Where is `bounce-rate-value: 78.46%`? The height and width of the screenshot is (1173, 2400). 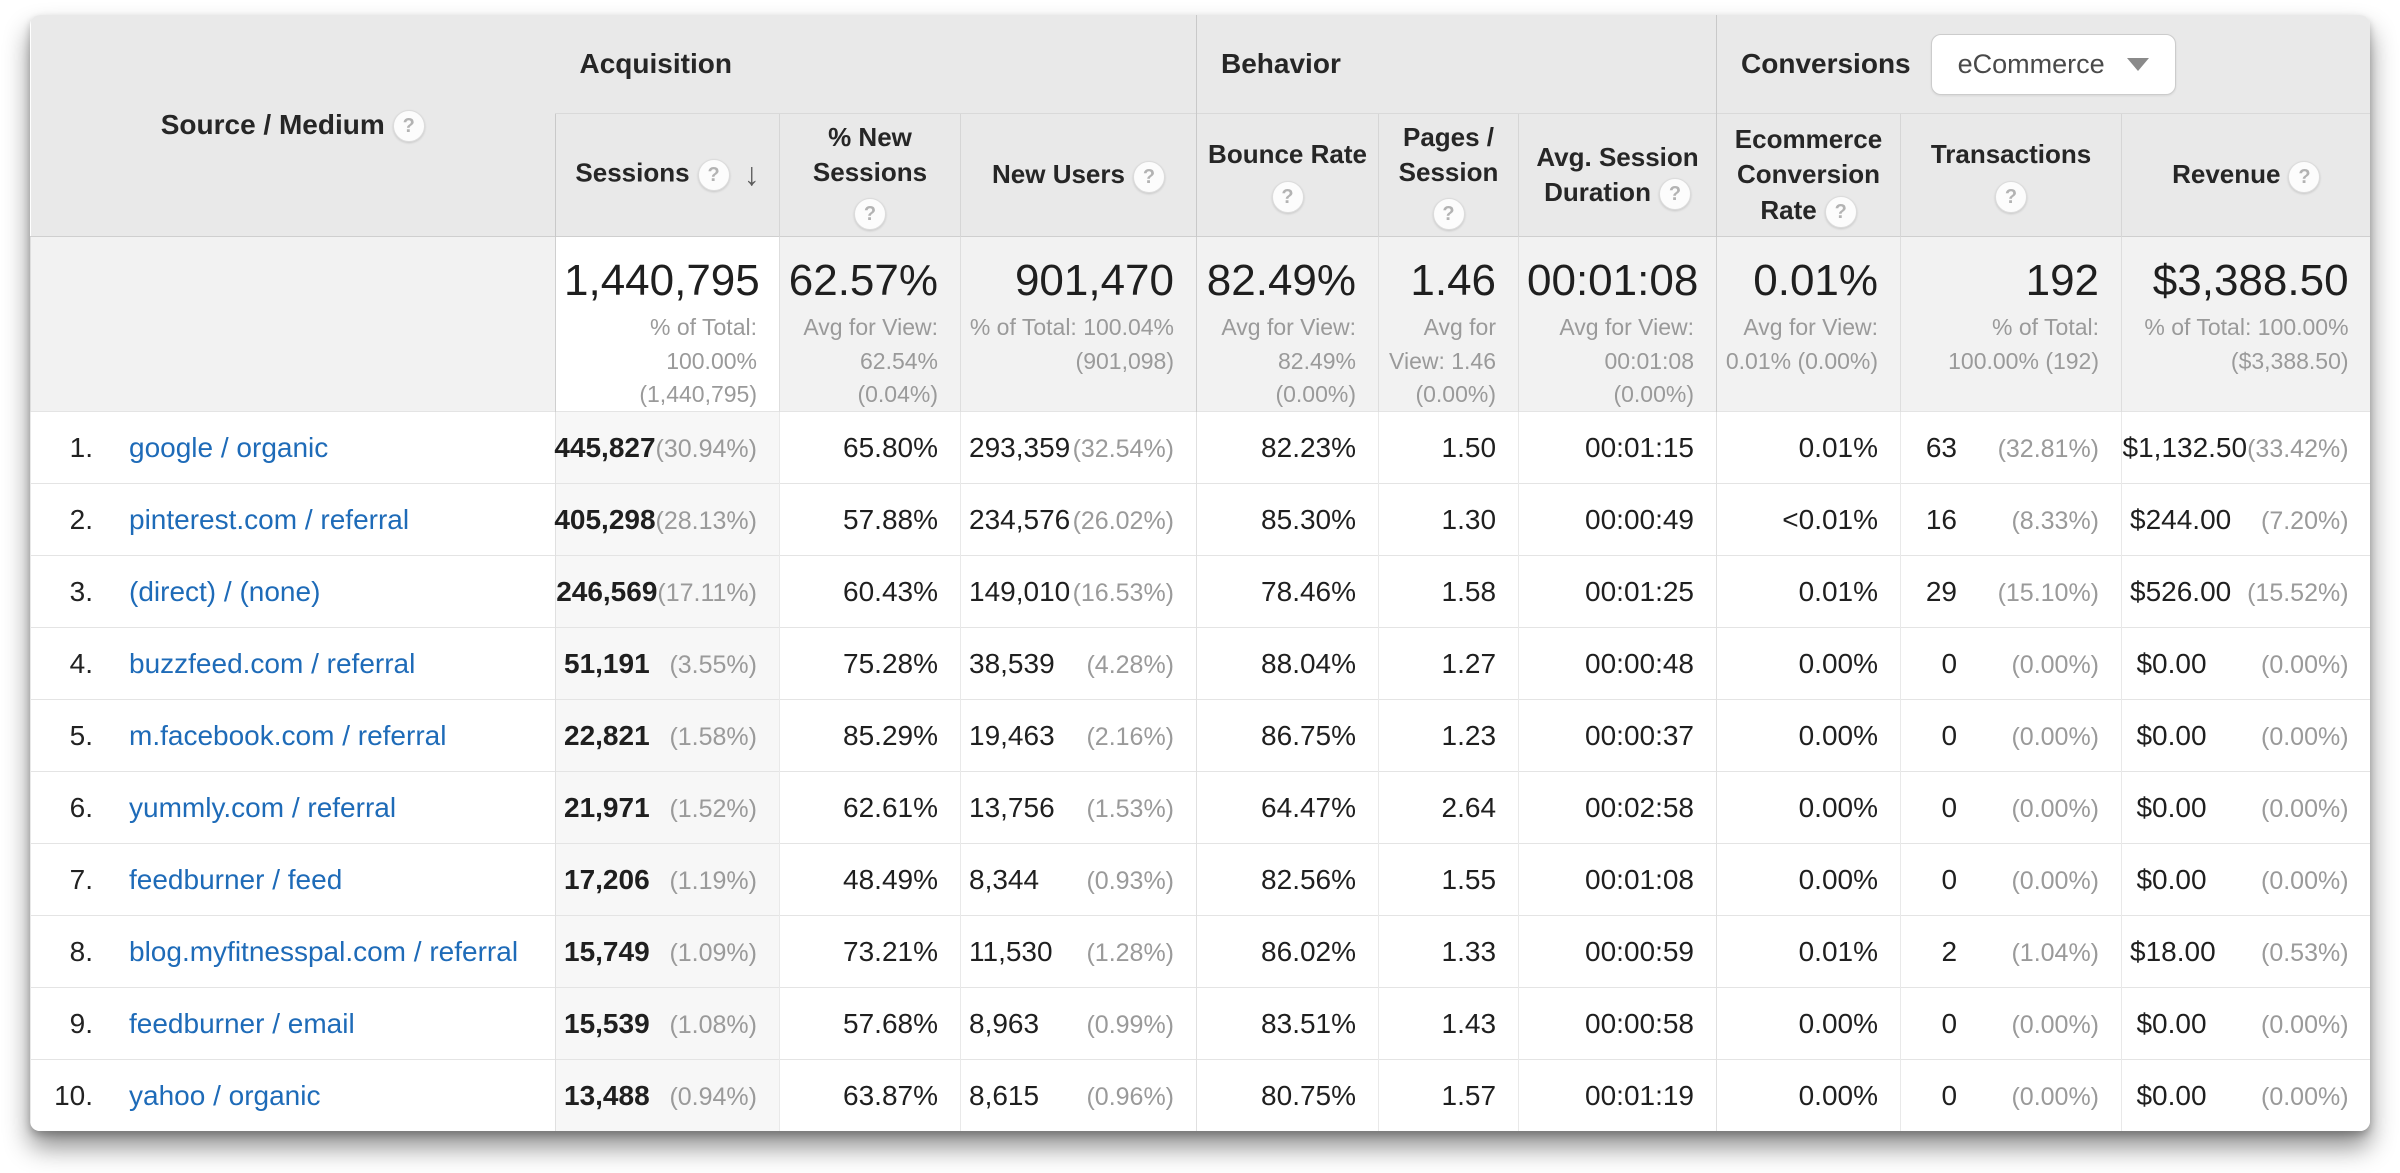
bounce-rate-value: 78.46% is located at coordinates (1309, 591).